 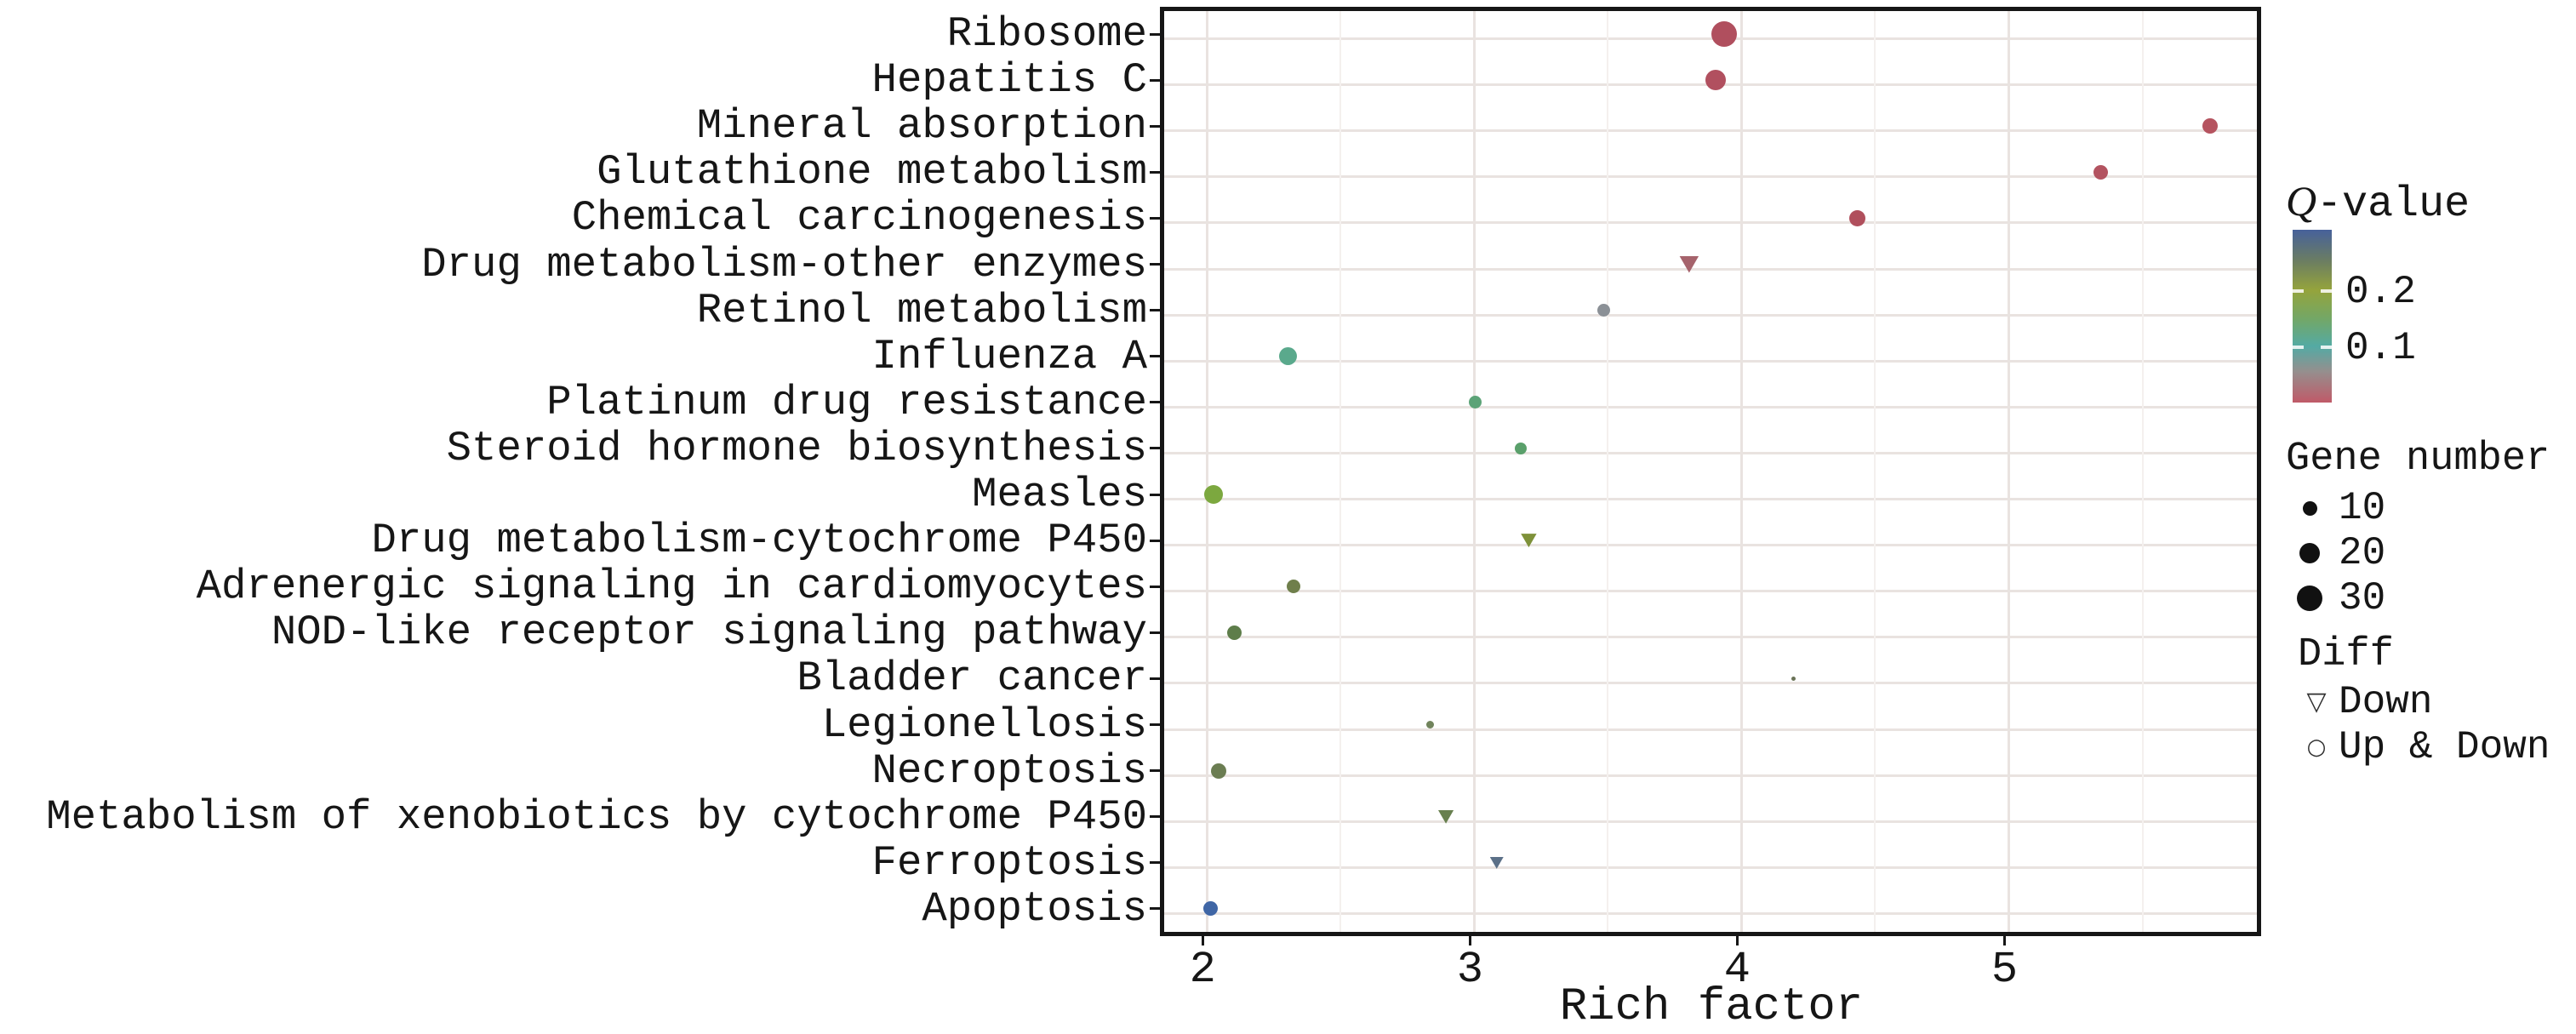 I want to click on gene-number-label: 20, so click(x=2362, y=553).